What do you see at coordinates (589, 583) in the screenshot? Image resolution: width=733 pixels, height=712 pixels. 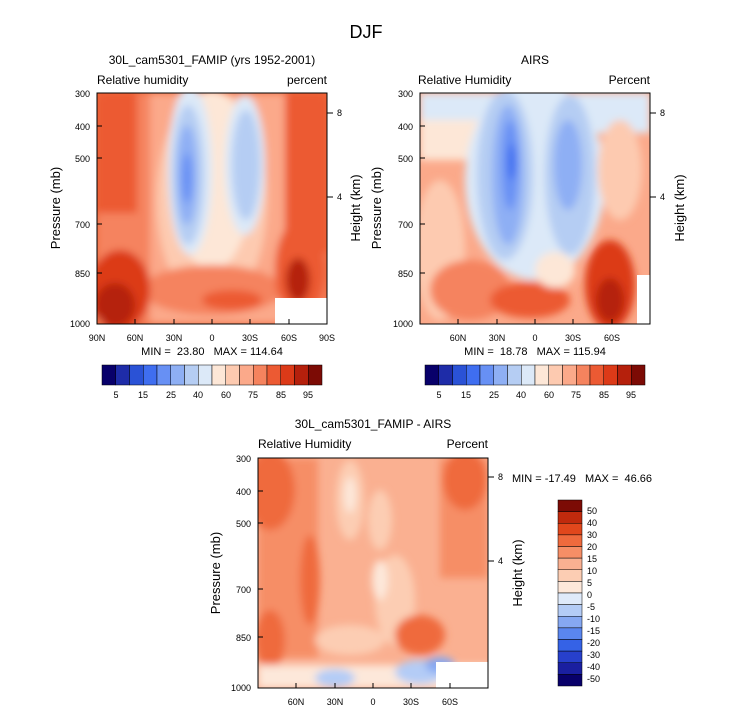 I see `panel-diff-cbar-label: 5` at bounding box center [589, 583].